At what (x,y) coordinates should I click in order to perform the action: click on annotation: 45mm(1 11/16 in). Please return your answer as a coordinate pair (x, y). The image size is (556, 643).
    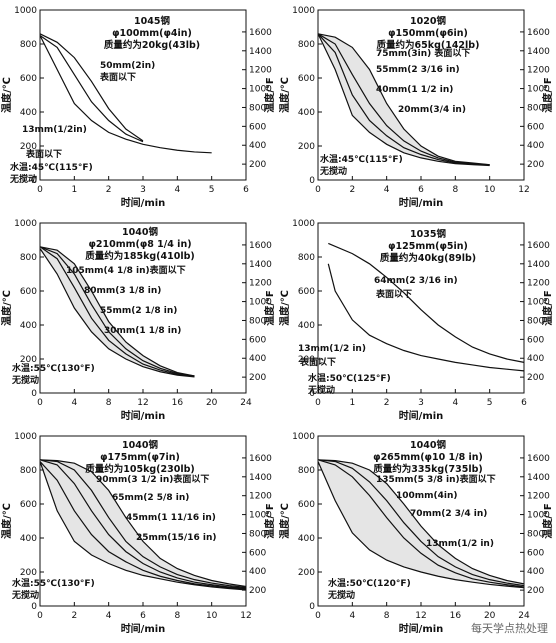
    Looking at the image, I should click on (171, 518).